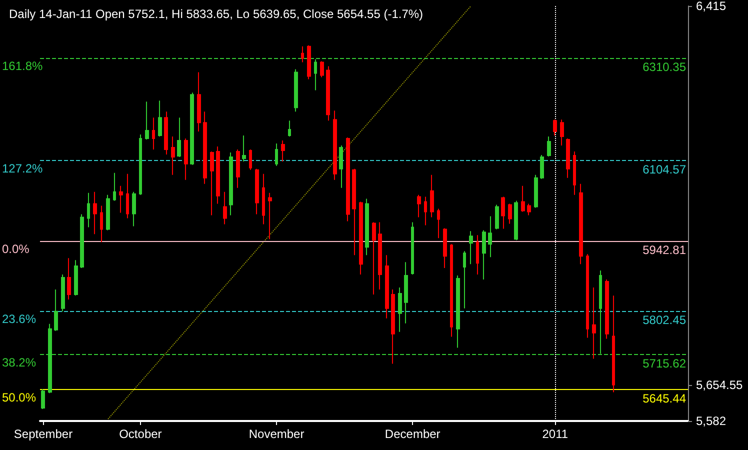 Image resolution: width=748 pixels, height=450 pixels. What do you see at coordinates (43, 434) in the screenshot?
I see `x-tick-label: September` at bounding box center [43, 434].